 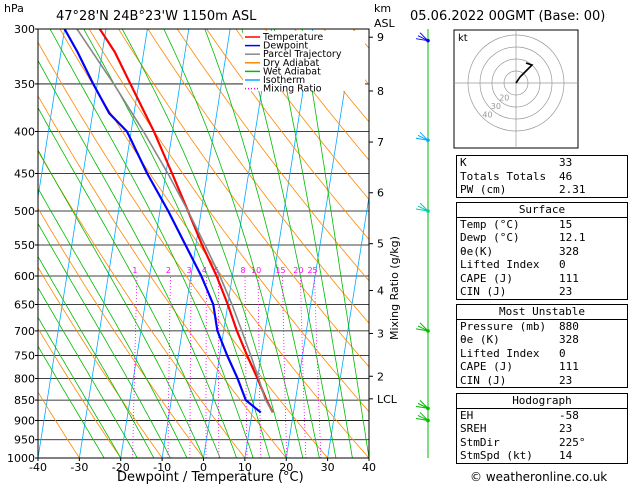 What do you see at coordinates (490, 237) in the screenshot?
I see `row-label: Dewp (°C)` at bounding box center [490, 237].